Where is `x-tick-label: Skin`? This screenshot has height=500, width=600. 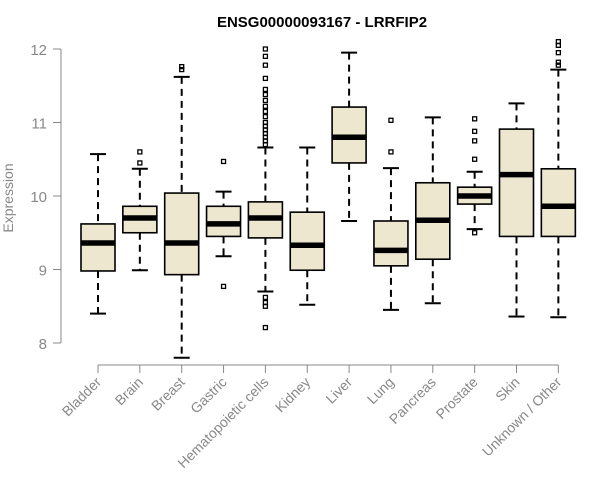 x-tick-label: Skin is located at coordinates (507, 389).